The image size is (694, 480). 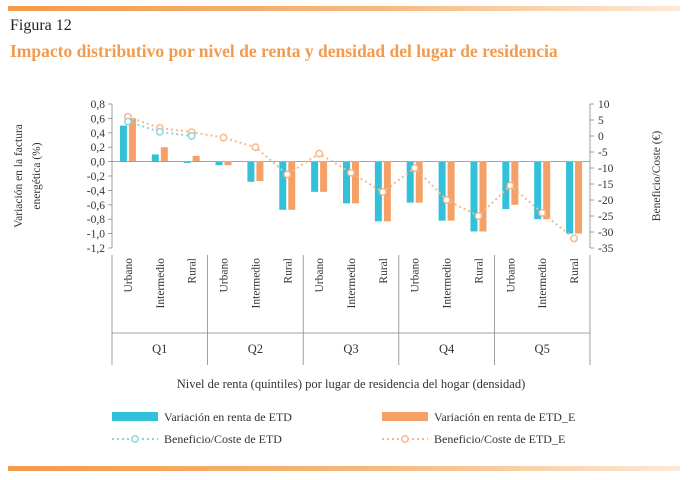 What do you see at coordinates (601, 121) in the screenshot?
I see `right-tick-label: 5` at bounding box center [601, 121].